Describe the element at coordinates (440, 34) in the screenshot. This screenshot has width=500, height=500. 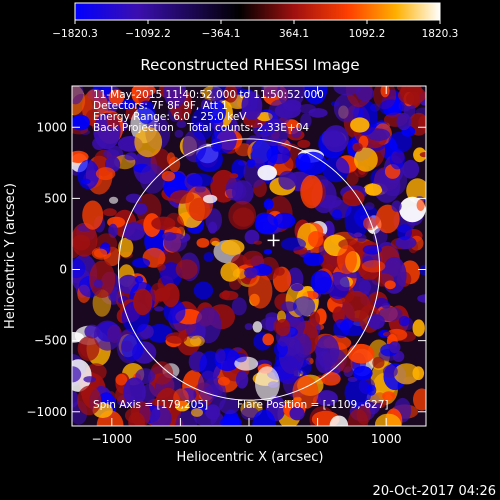
I see `colorbar-tick-label: 1820.3` at that location.